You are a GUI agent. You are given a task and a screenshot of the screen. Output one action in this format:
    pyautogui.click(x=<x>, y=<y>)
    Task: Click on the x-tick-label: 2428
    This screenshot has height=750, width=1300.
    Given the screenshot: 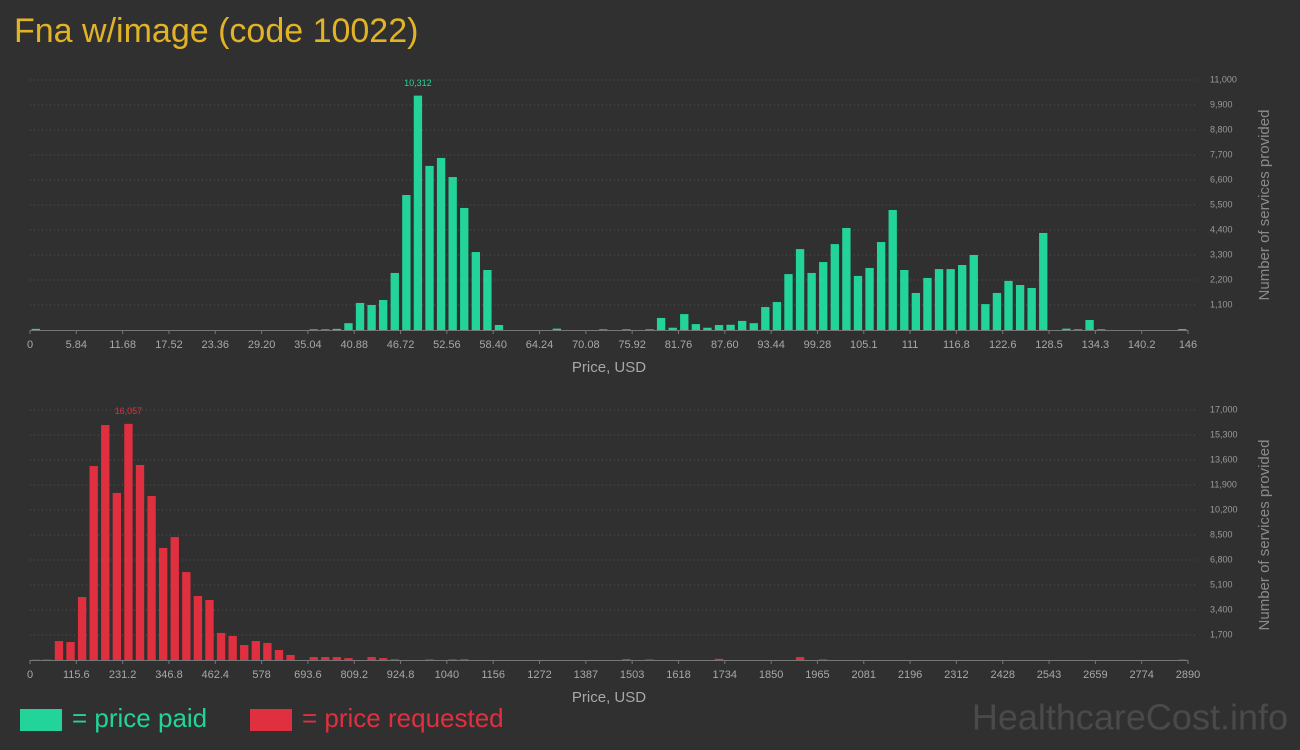 What is the action you would take?
    pyautogui.click(x=1002, y=675)
    